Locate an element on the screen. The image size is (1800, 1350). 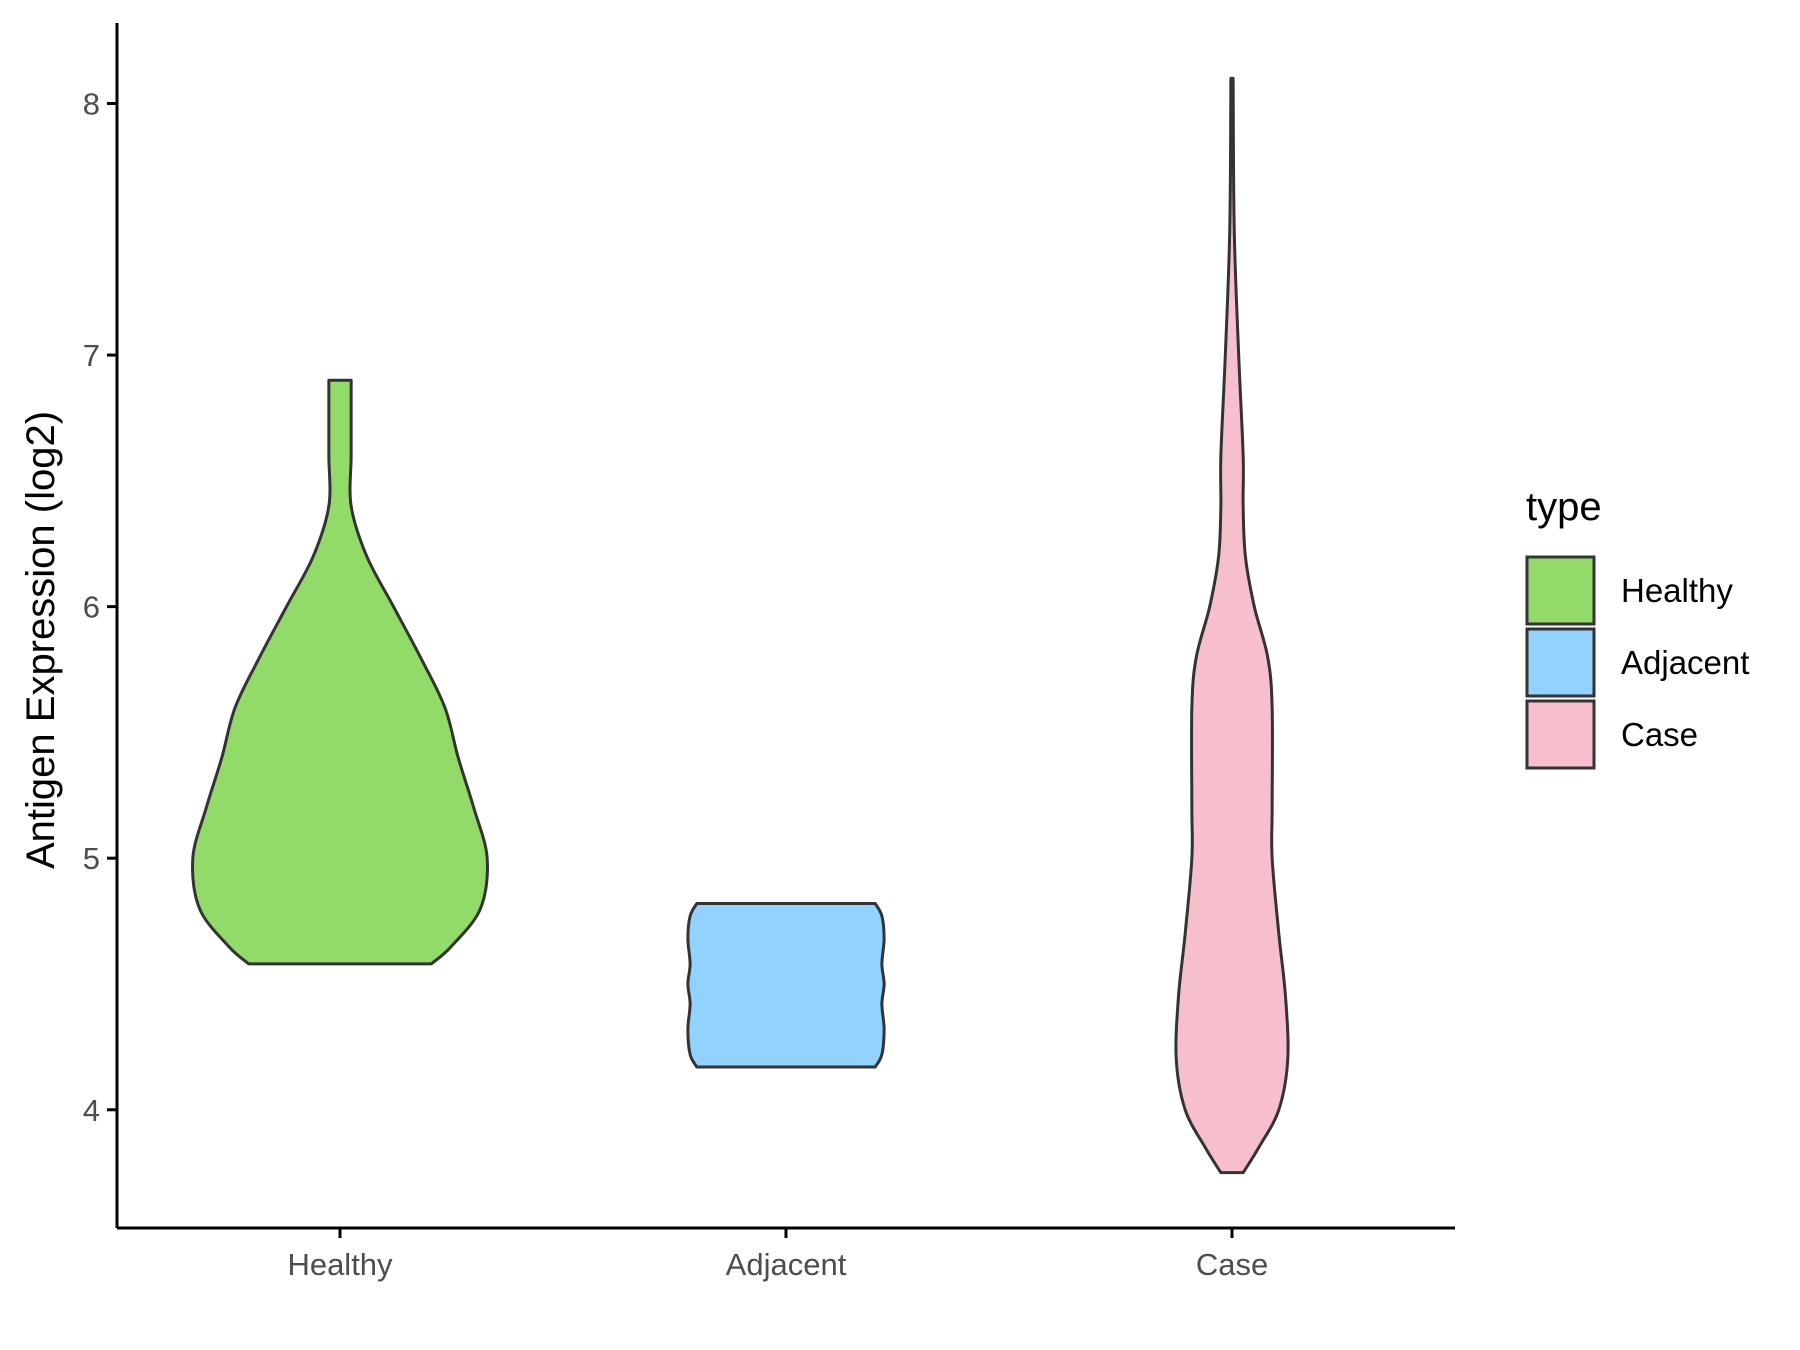
x-ticks: Healthy Adjacent Case is located at coordinates (777, 1255).